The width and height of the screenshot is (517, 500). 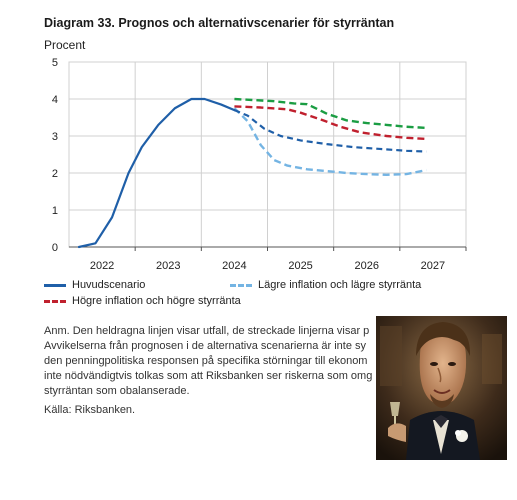 I want to click on series-line-huvudscenario-forecast, so click(x=330, y=131).